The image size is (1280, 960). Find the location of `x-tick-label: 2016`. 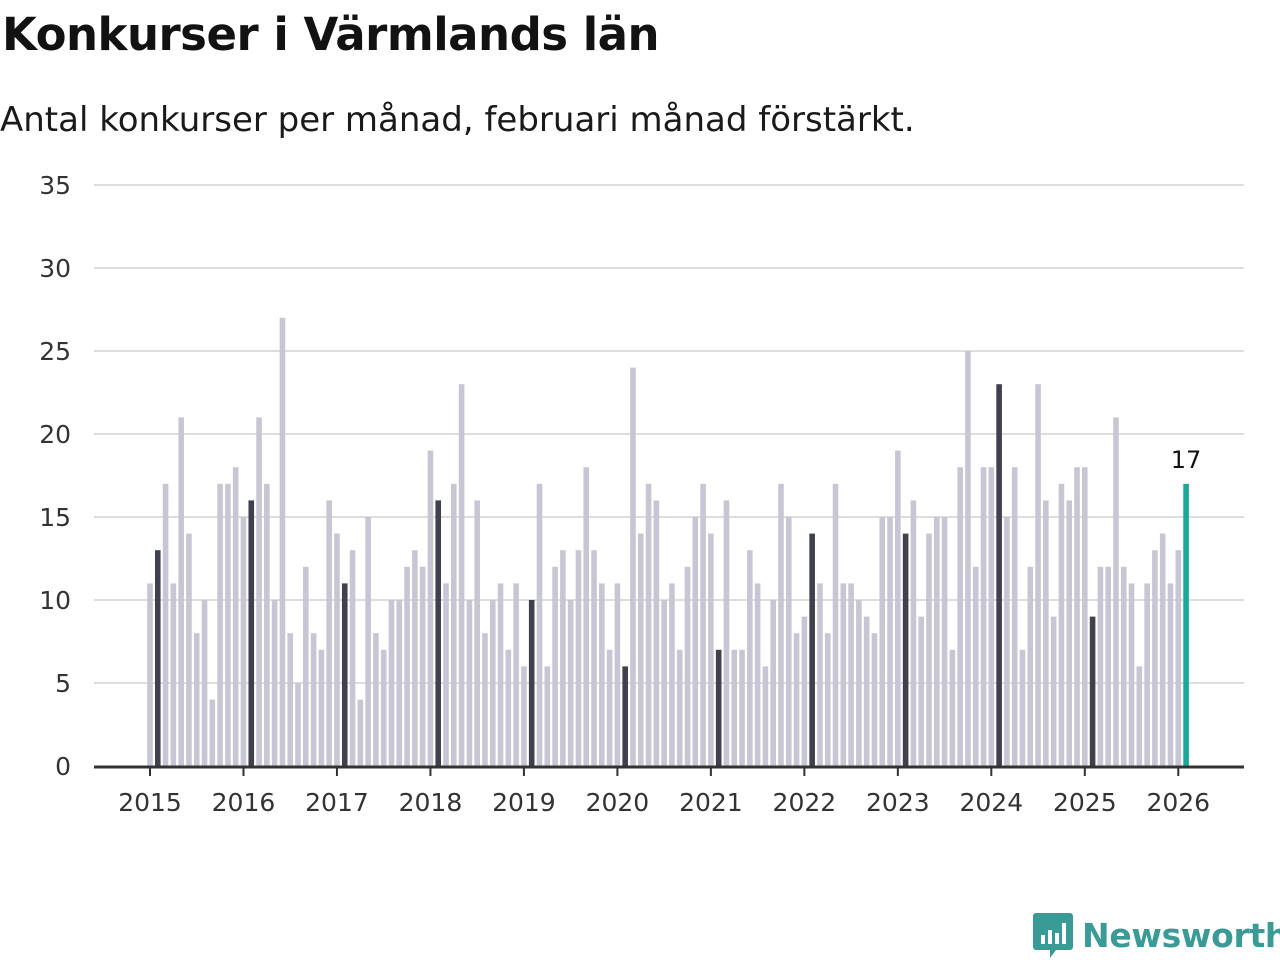

x-tick-label: 2016 is located at coordinates (244, 802).